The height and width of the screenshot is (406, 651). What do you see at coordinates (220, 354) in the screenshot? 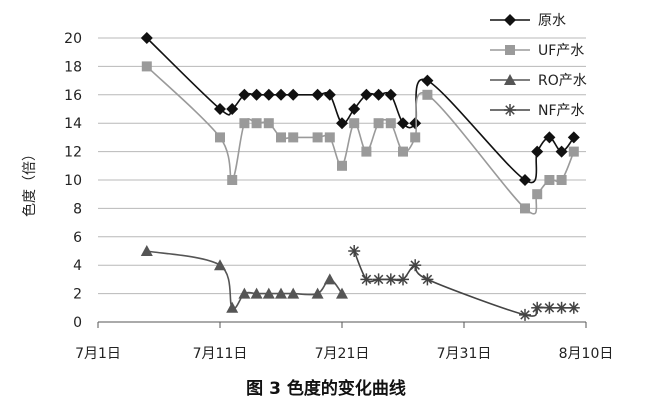
I see `x-tick-label-1: 7月11日` at bounding box center [220, 354].